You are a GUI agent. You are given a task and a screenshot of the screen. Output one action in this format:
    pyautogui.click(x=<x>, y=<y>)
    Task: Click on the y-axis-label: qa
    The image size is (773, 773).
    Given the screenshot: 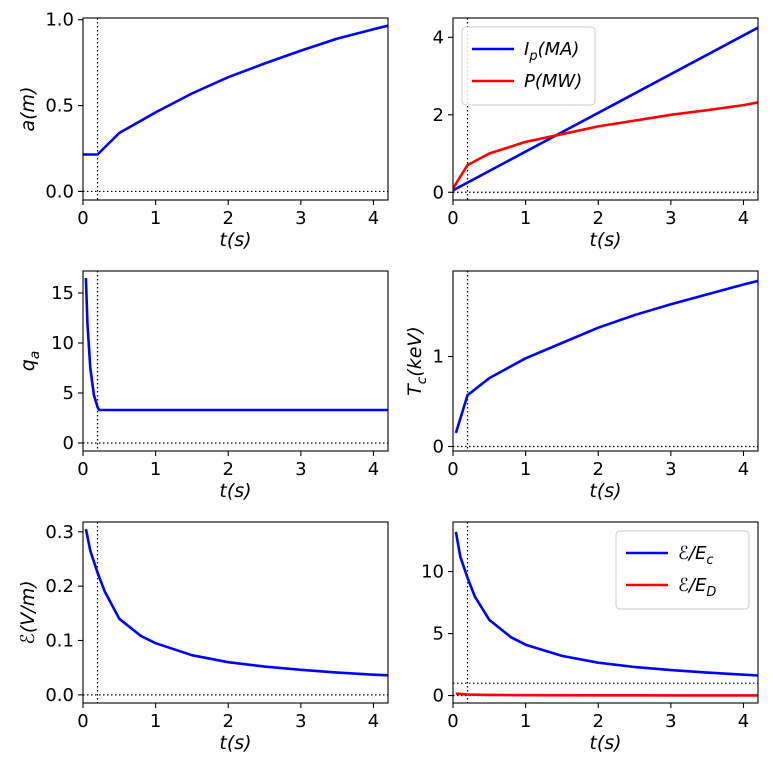 What is the action you would take?
    pyautogui.click(x=30, y=361)
    